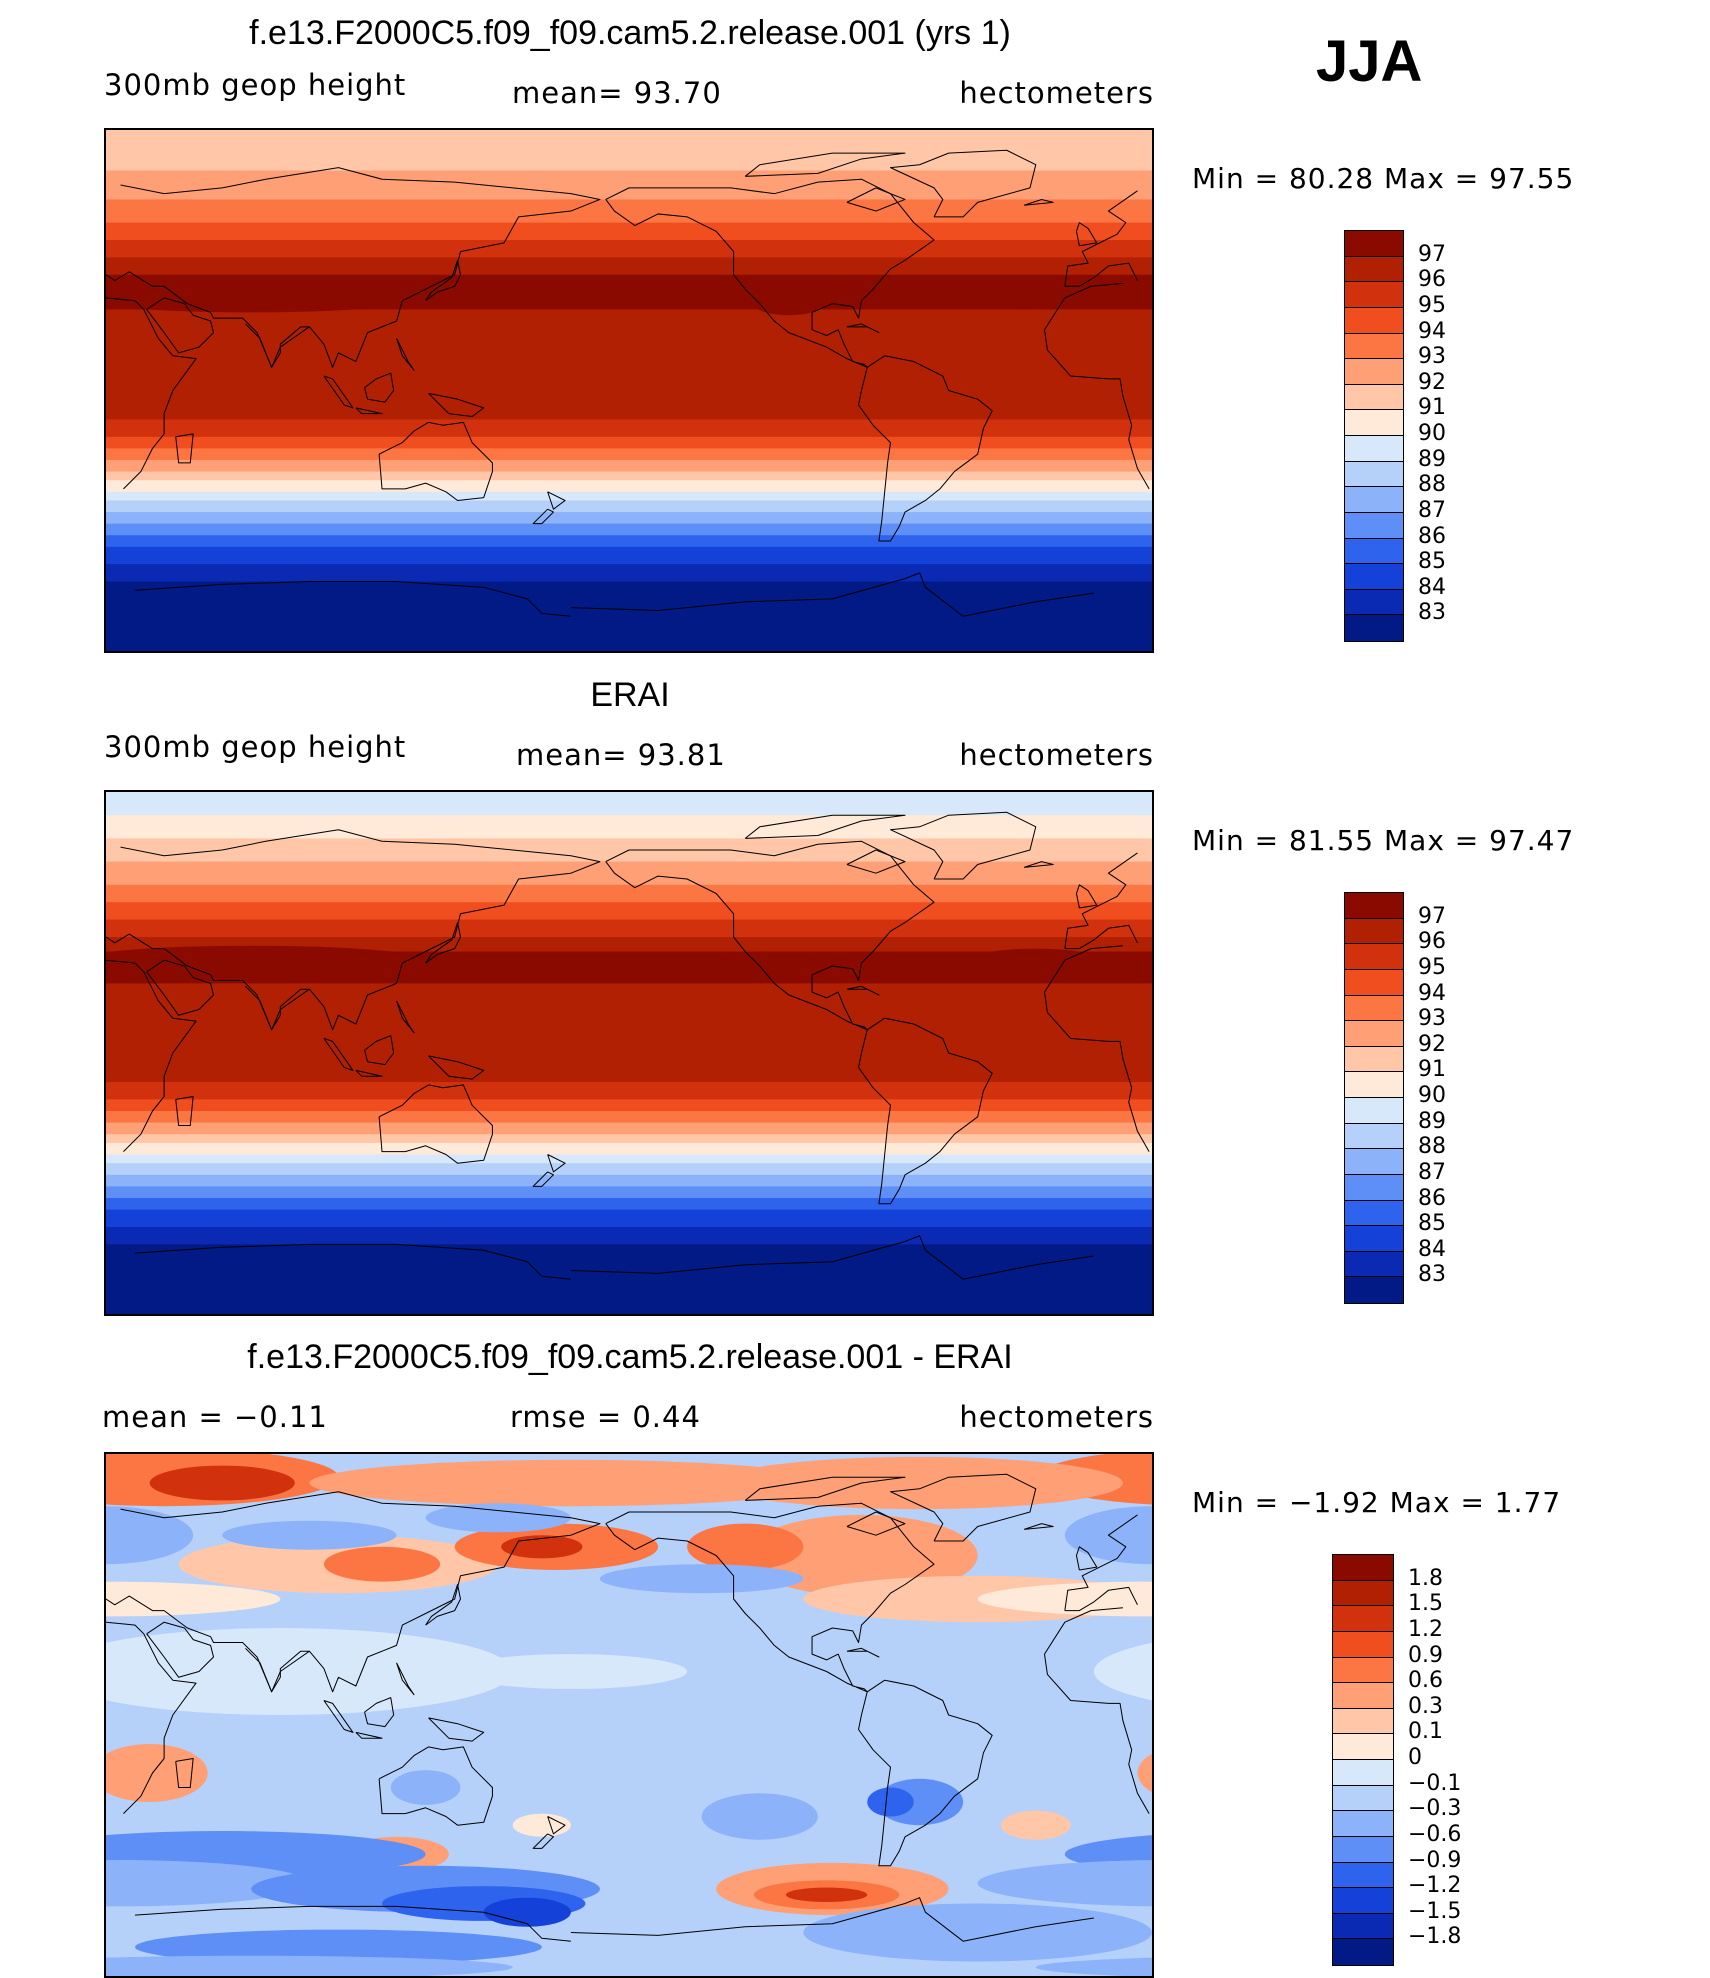 This screenshot has width=1710, height=1978. I want to click on panel-3-colorbar, so click(1363, 1760).